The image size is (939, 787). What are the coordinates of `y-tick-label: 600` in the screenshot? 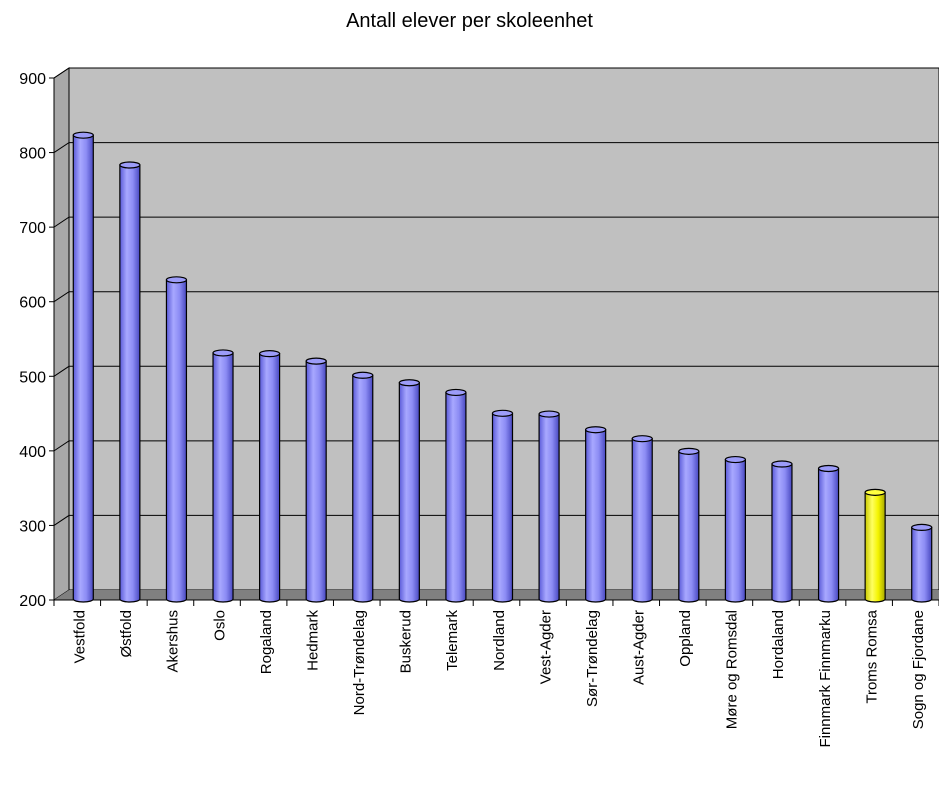 It's located at (32, 303).